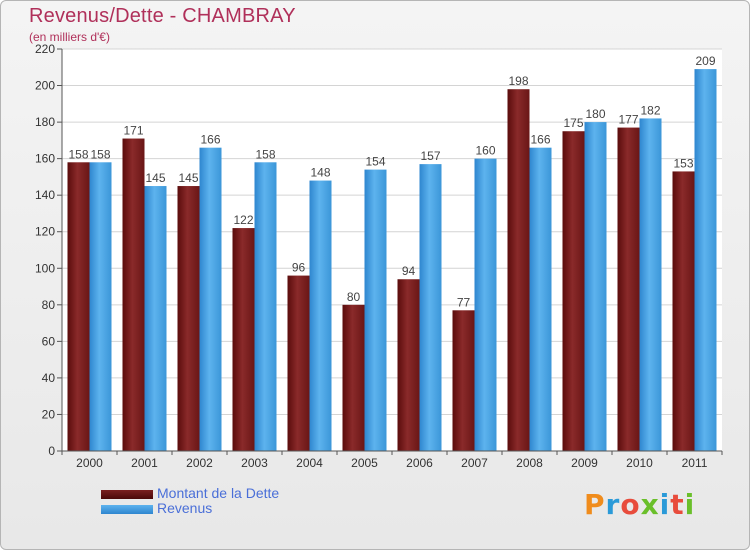 This screenshot has width=750, height=550. What do you see at coordinates (49, 341) in the screenshot?
I see `y-tick-label: 60` at bounding box center [49, 341].